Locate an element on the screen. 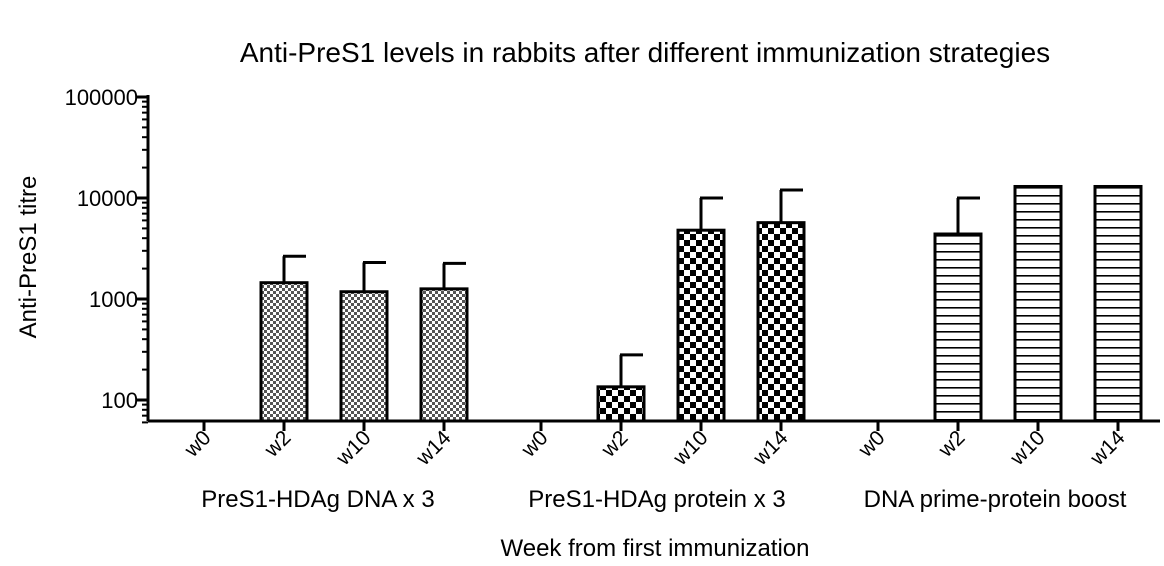 The image size is (1164, 566). y-axis-label: Anti-PreS1 titre is located at coordinates (28, 257).